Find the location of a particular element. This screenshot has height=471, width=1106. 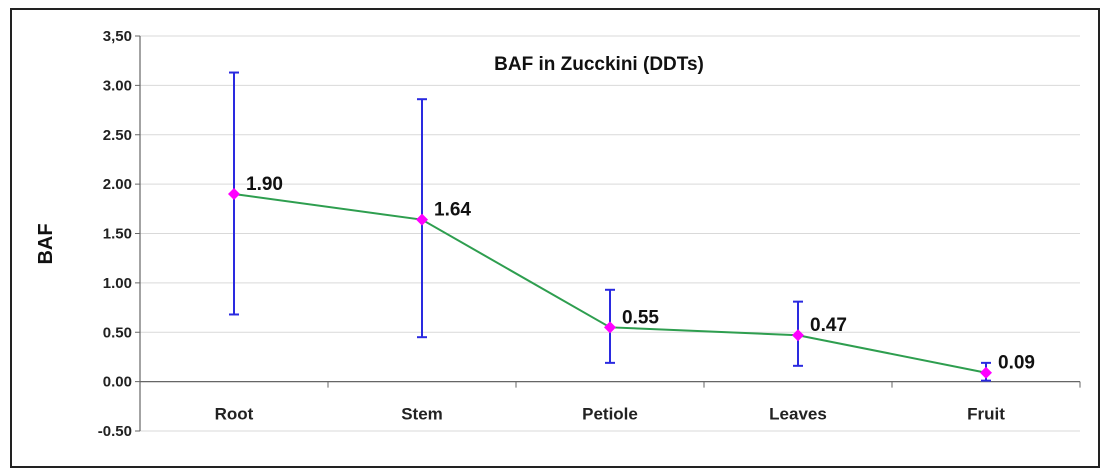

y-tick-label: 0.00 is located at coordinates (117, 382).